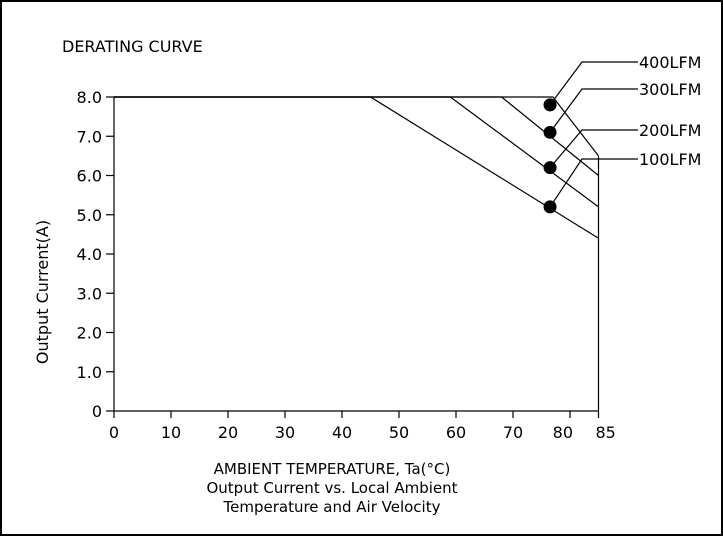 This screenshot has height=536, width=723. I want to click on y-tick-label: 0, so click(97, 411).